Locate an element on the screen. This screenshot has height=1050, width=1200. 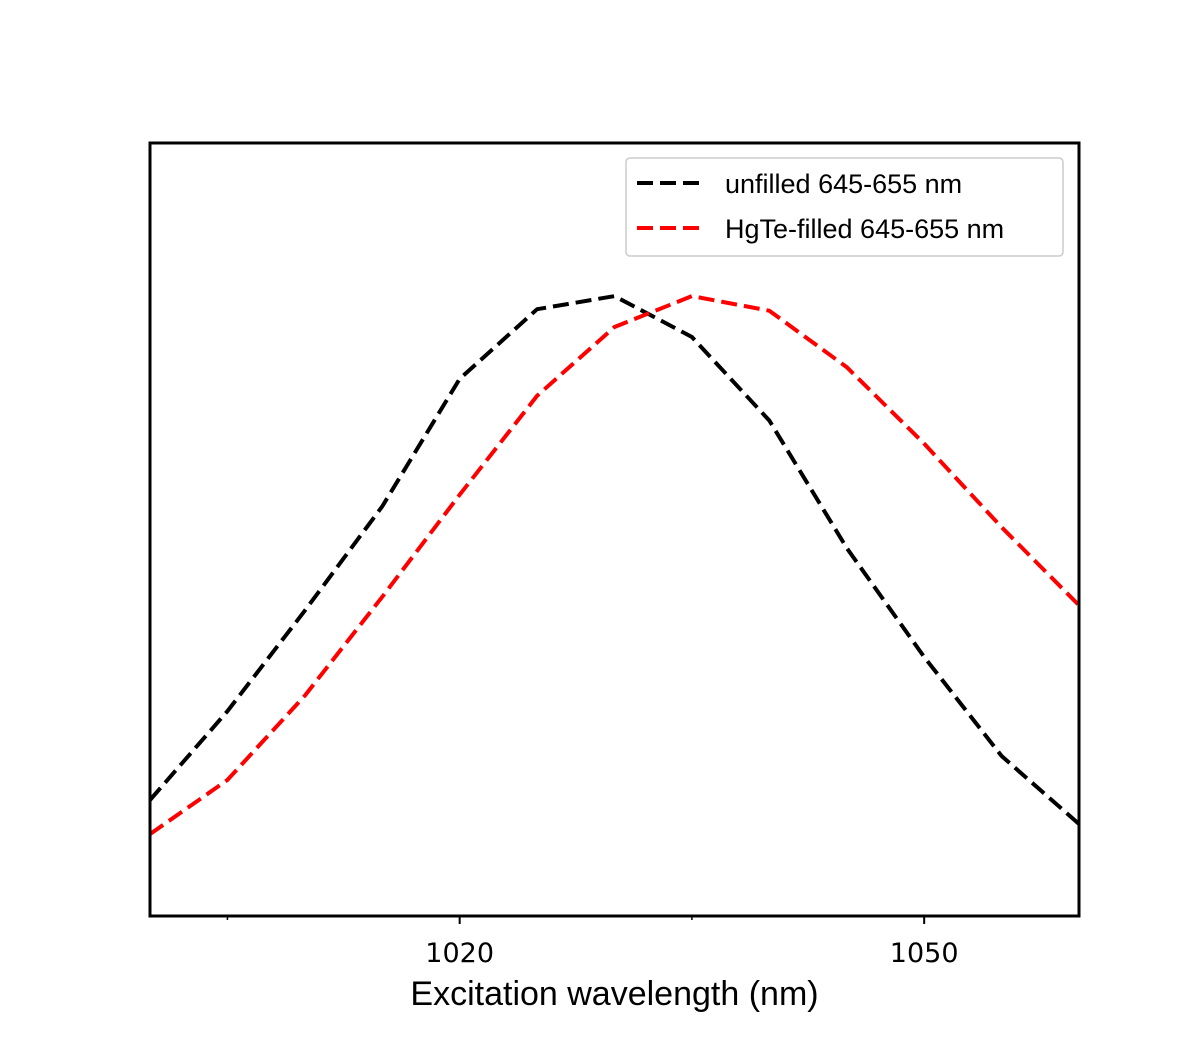
x-ticks: 1020 1050 is located at coordinates (592, 942).